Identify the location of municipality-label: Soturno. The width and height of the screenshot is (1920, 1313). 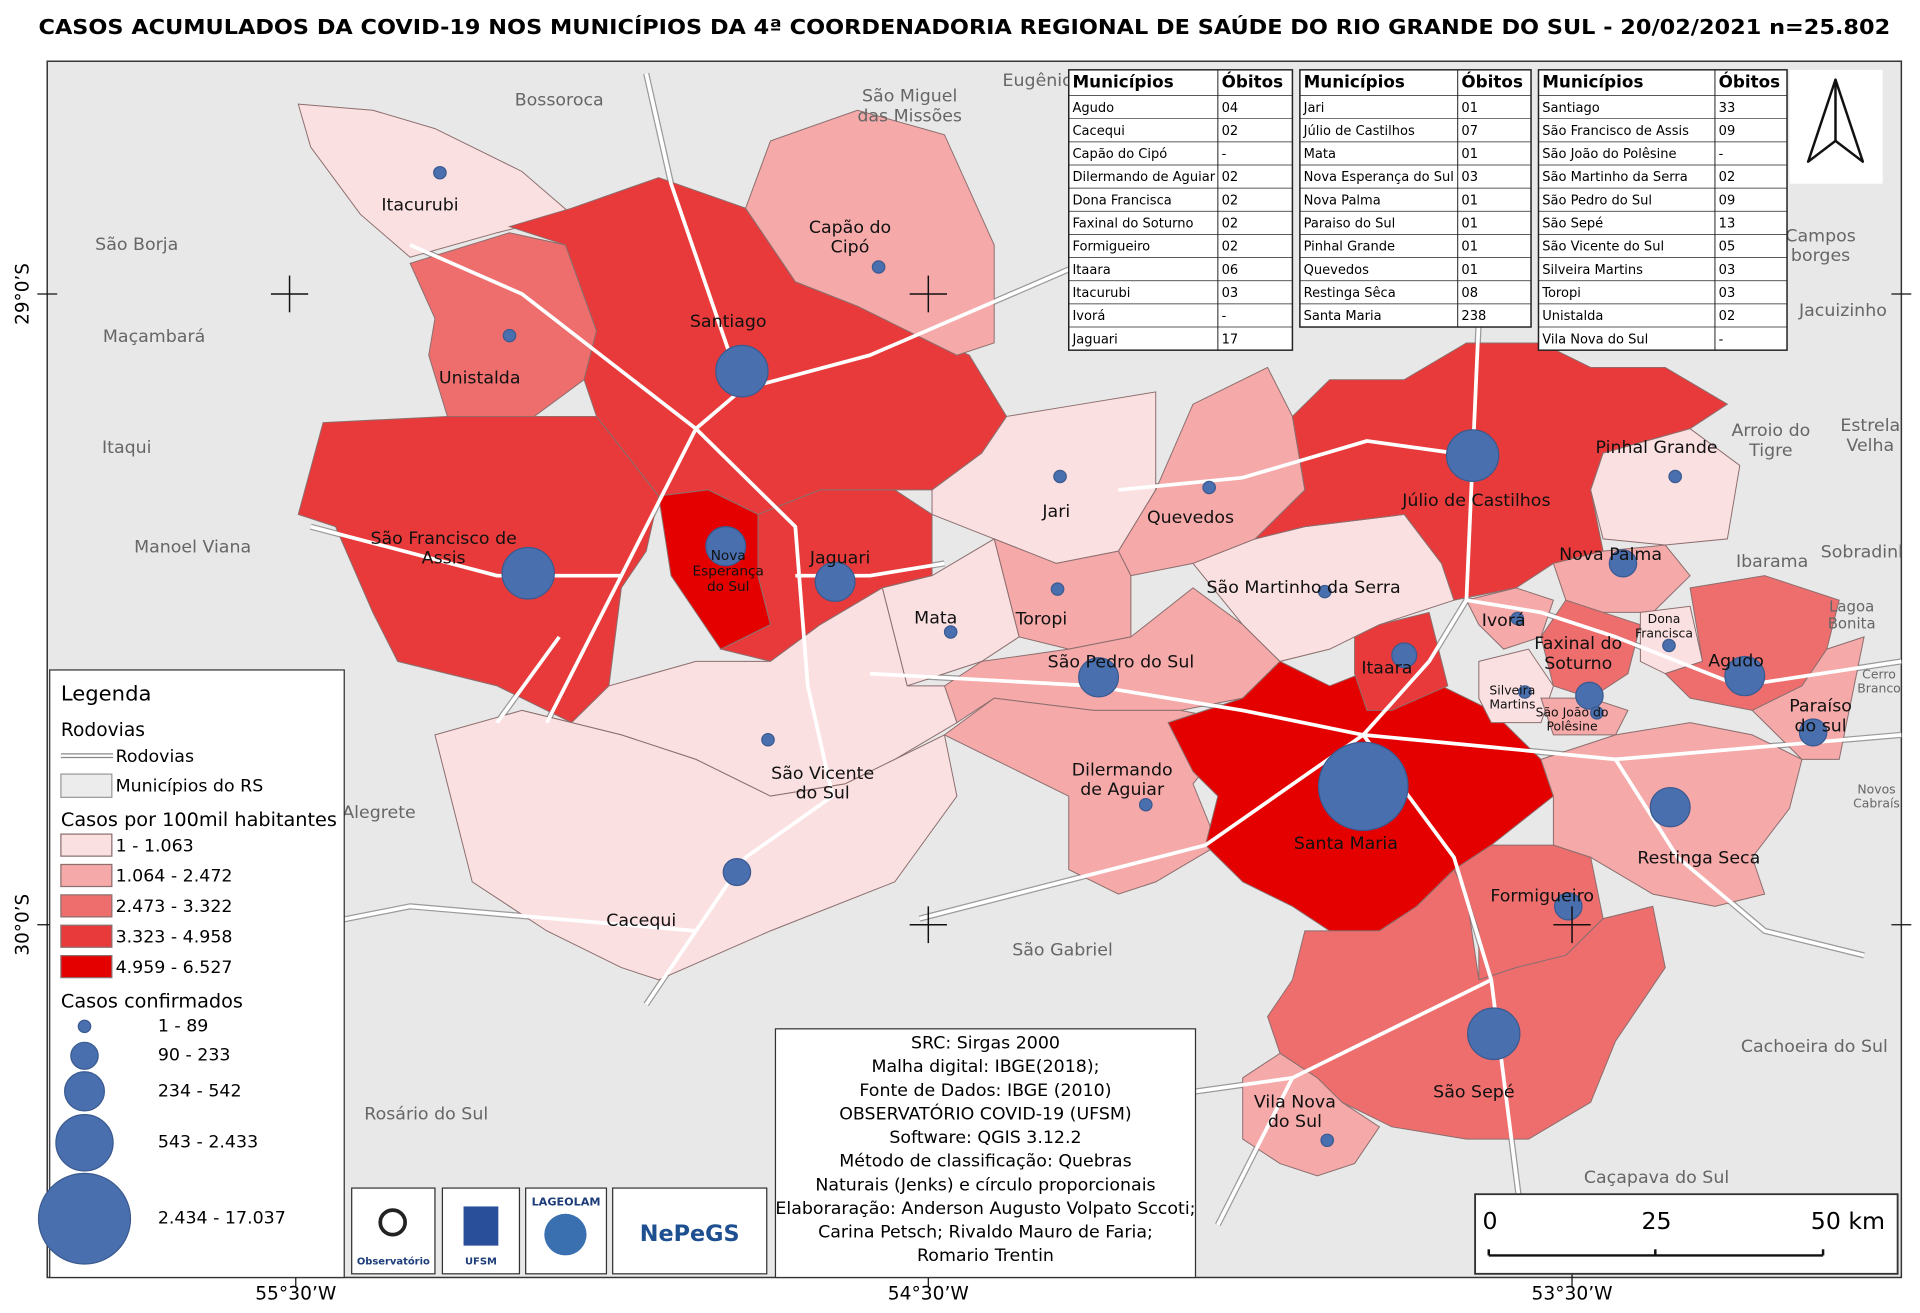
(1578, 664).